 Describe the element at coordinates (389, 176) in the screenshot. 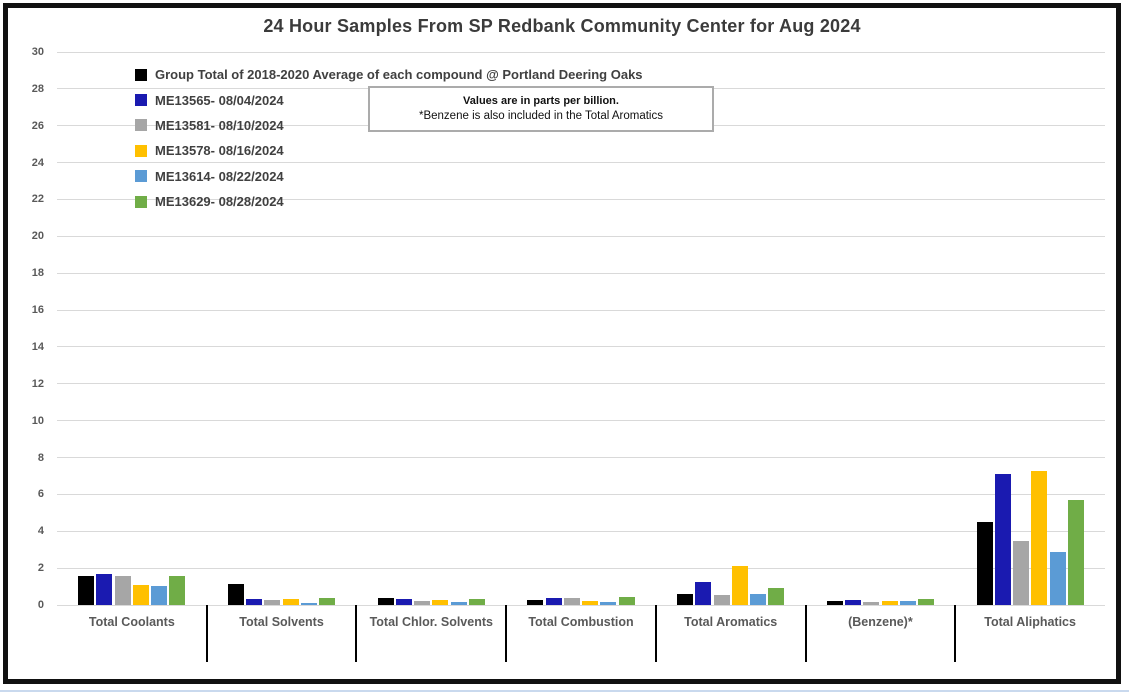

I see `legend-item-5: ME13614- 08/22/2024` at that location.